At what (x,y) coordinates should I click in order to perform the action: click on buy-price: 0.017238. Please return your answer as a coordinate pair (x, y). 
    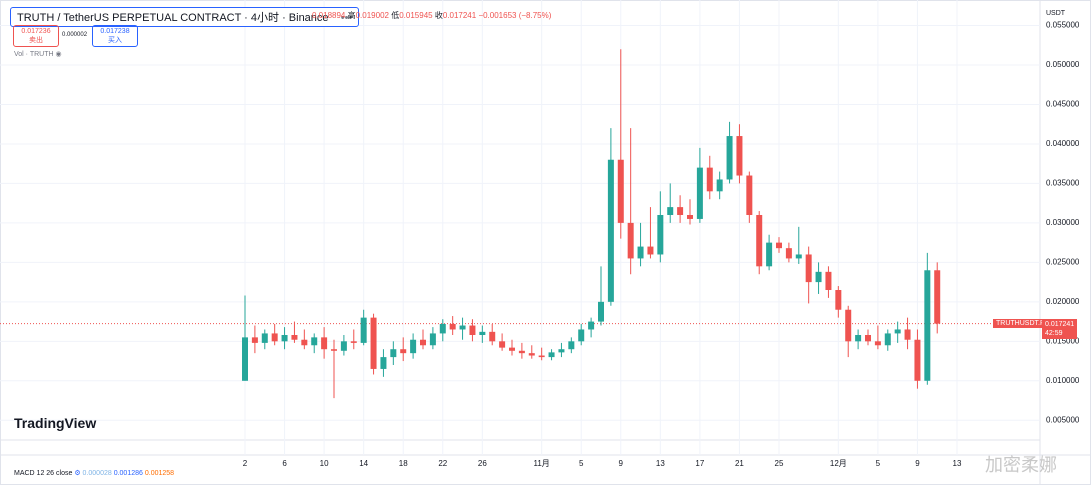
    Looking at the image, I should click on (115, 31).